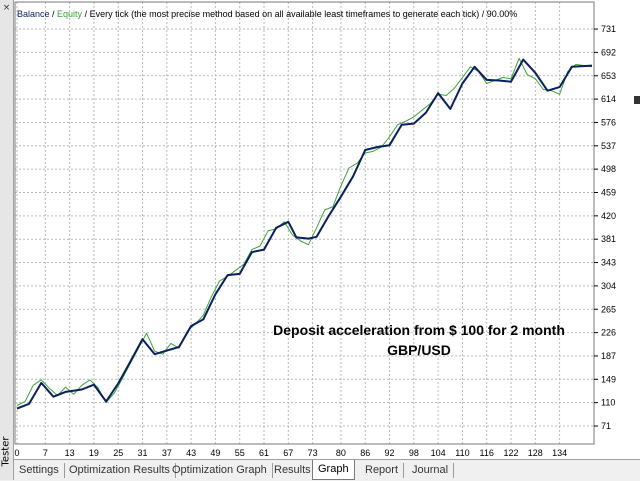 This screenshot has height=481, width=640. Describe the element at coordinates (167, 453) in the screenshot. I see `x-tick-label: 37` at that location.